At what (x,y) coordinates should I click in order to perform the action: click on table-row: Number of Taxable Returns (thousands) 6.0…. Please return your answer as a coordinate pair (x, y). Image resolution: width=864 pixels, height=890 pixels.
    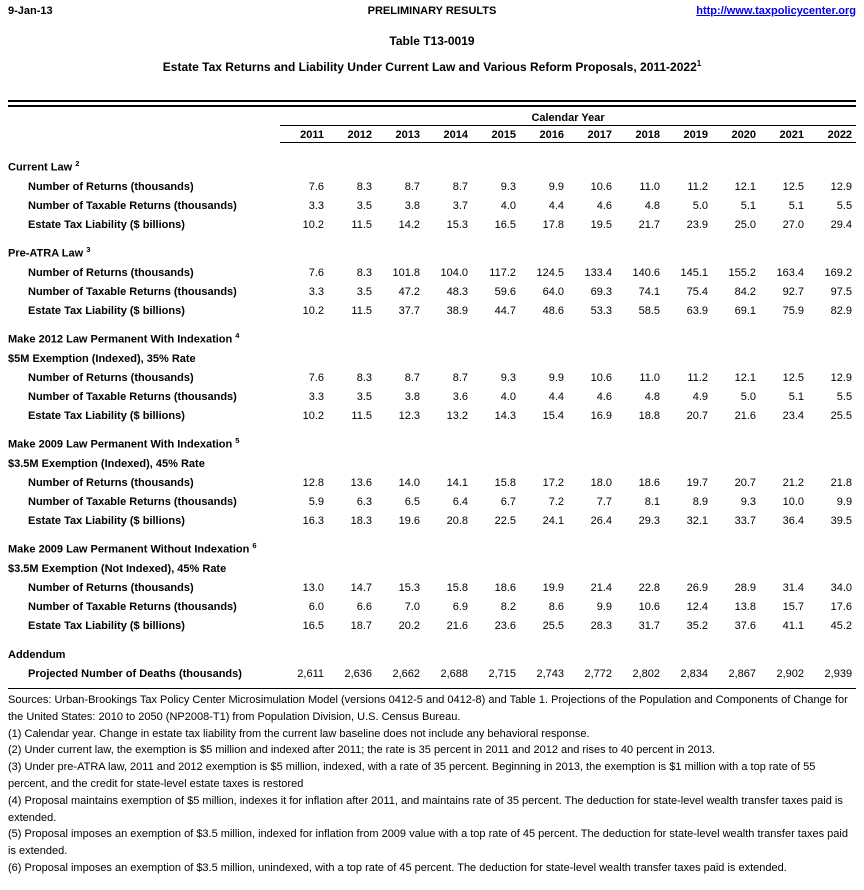
    Looking at the image, I should click on (432, 604).